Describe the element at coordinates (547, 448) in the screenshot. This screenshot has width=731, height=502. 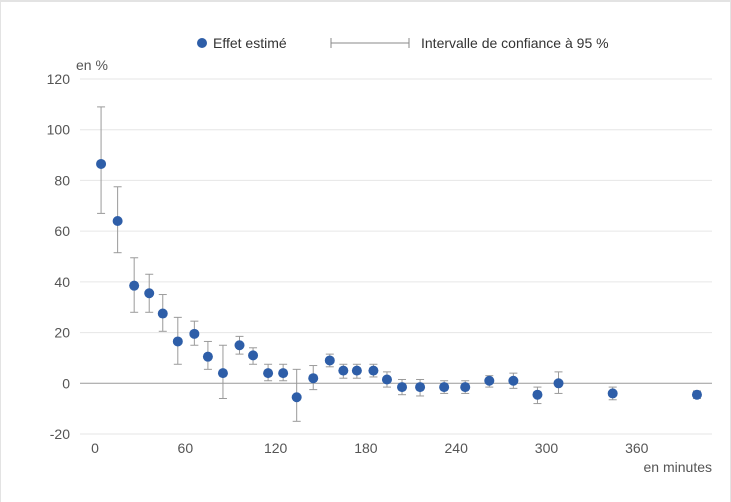
I see `x-tick-label: 300` at that location.